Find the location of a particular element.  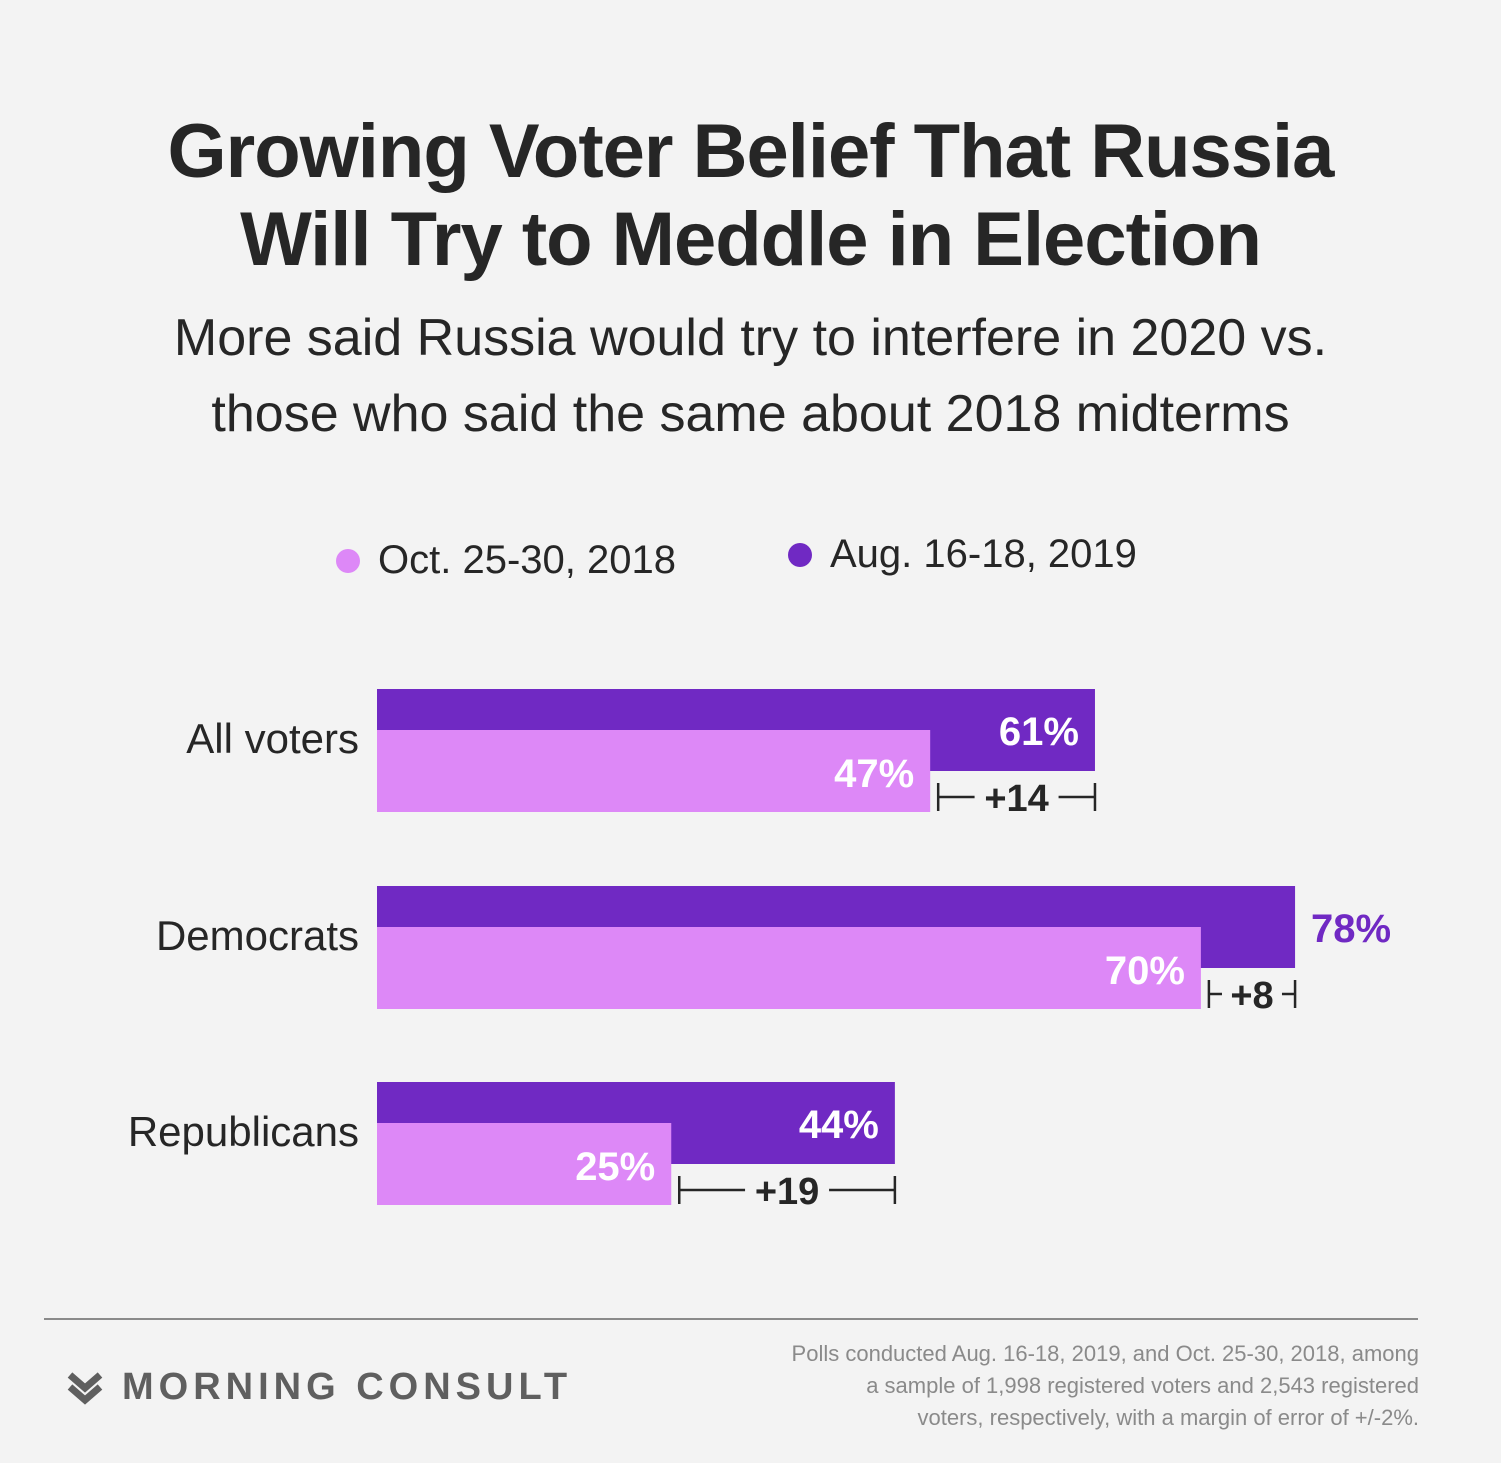

difference-label-all-voters: +14 is located at coordinates (1016, 799).